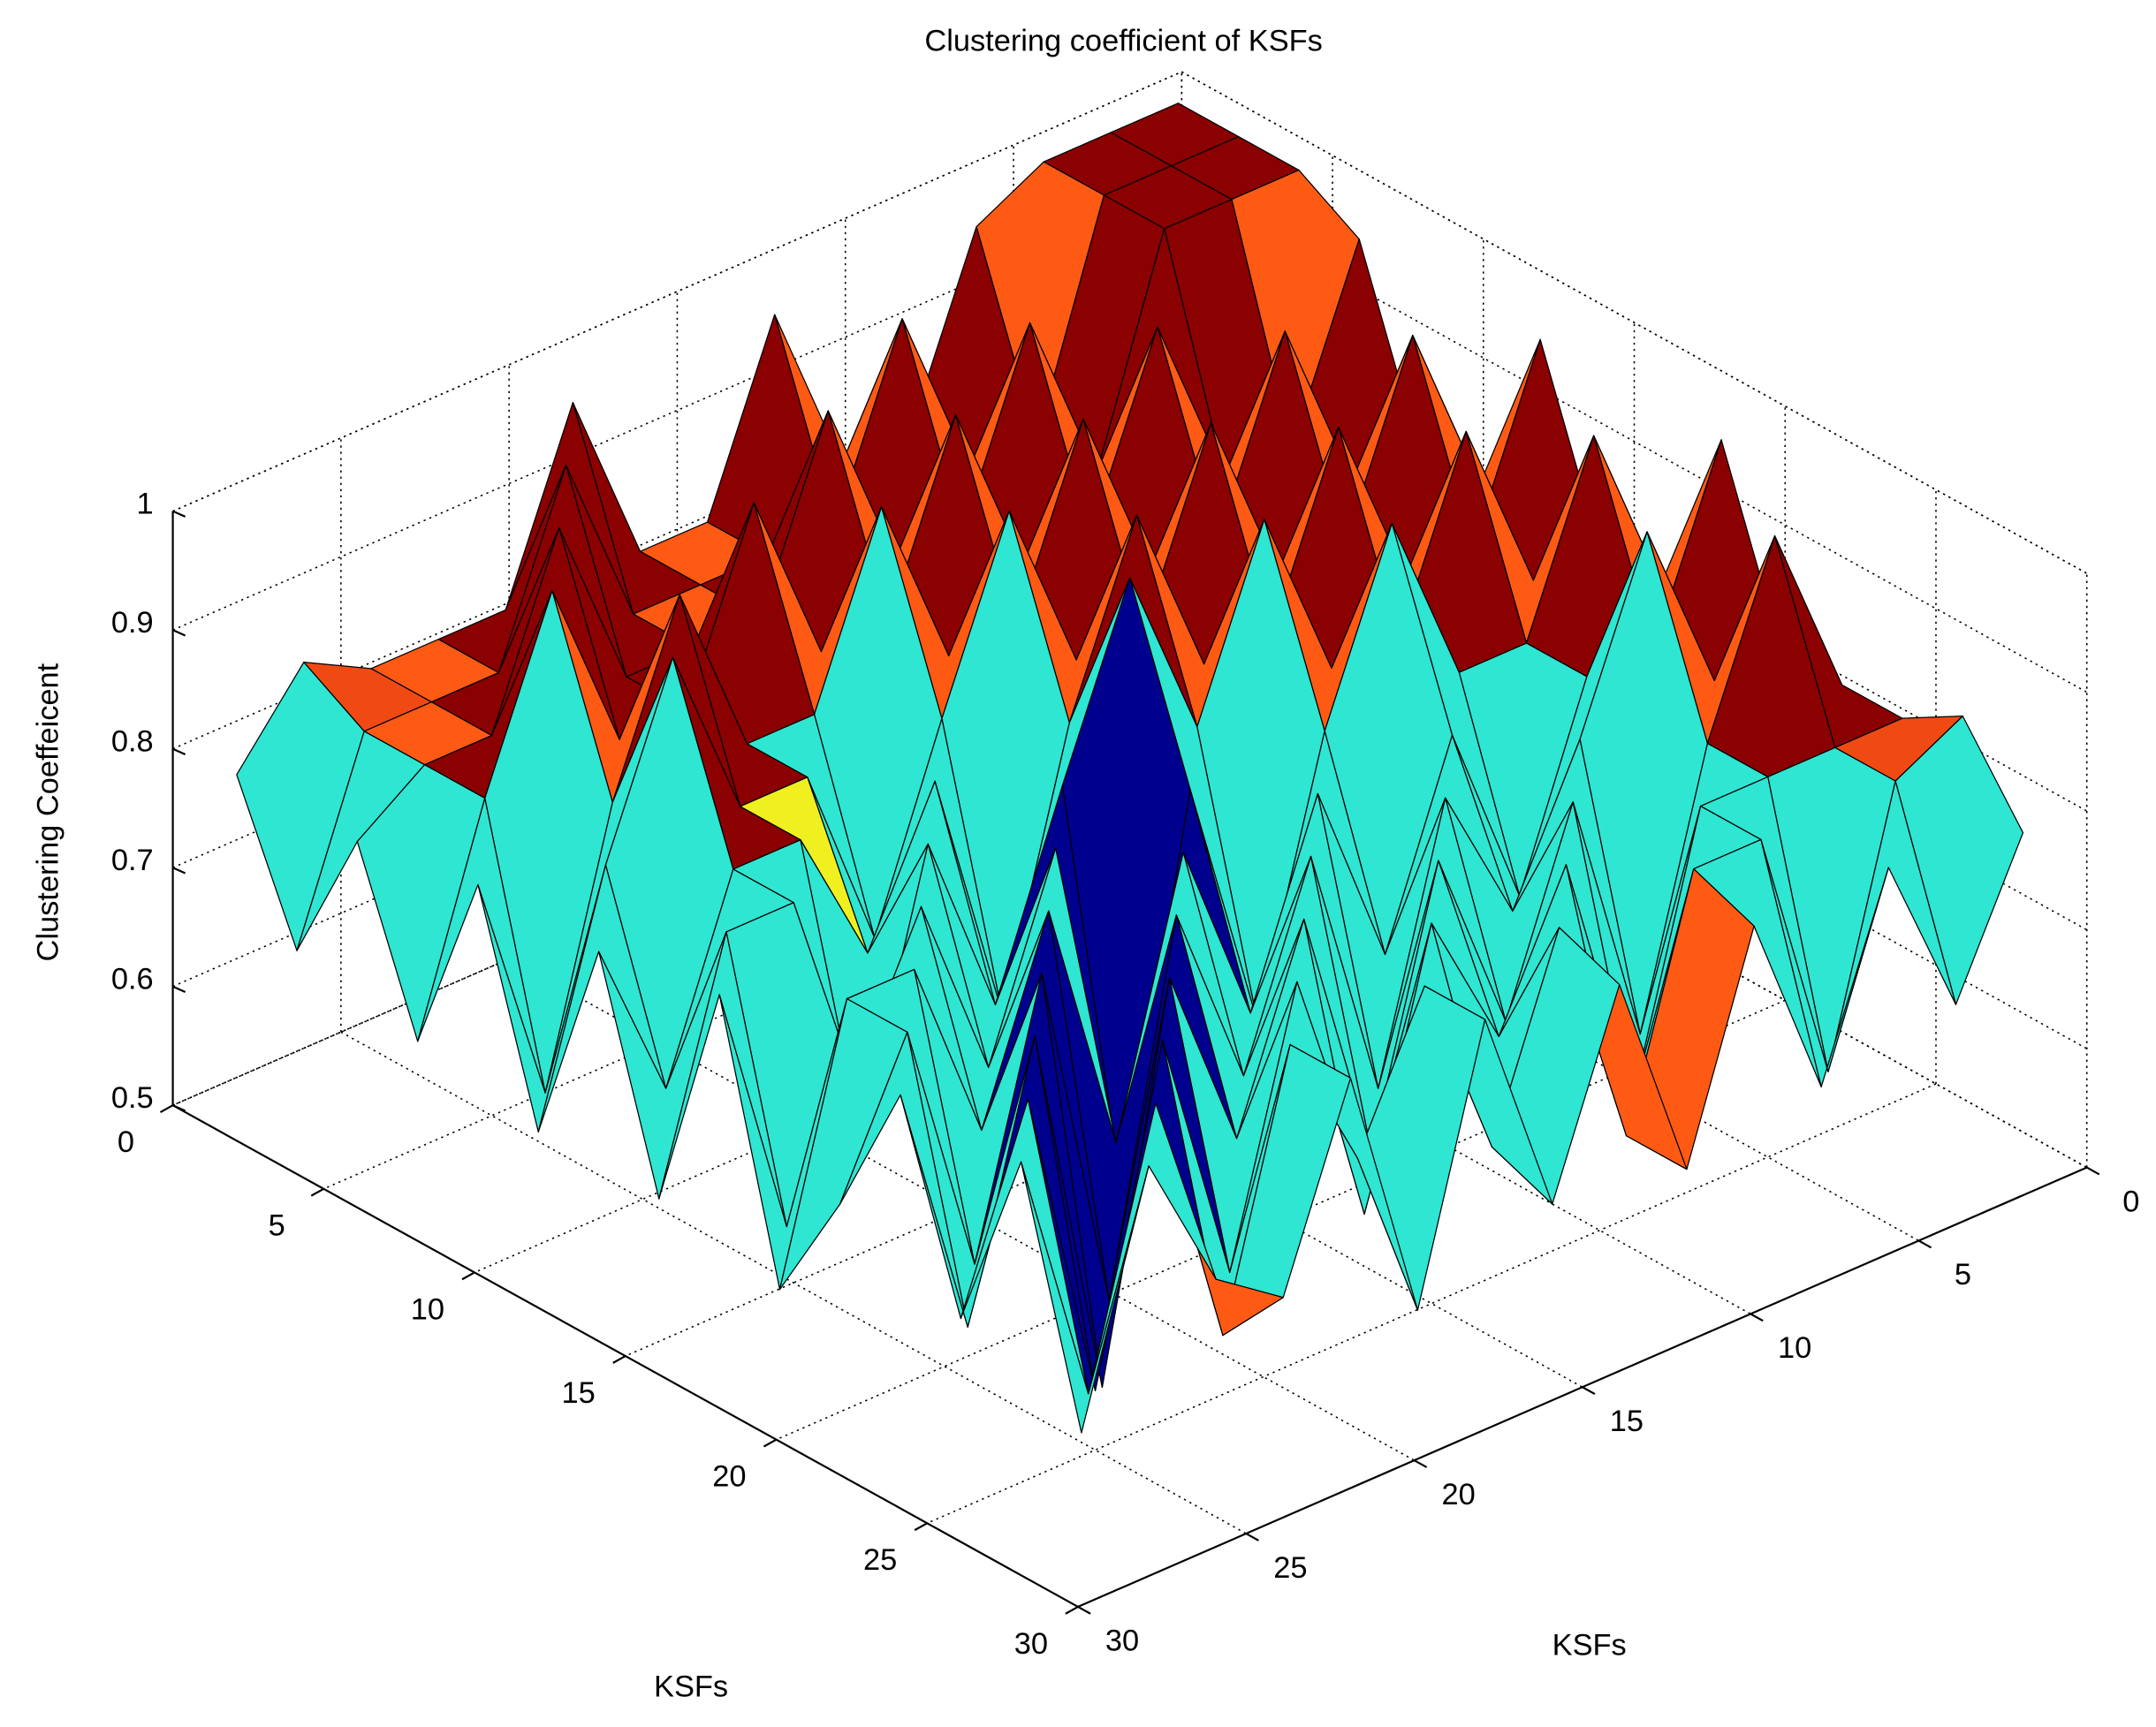  What do you see at coordinates (2130, 1201) in the screenshot?
I see `y-tick-label: 0` at bounding box center [2130, 1201].